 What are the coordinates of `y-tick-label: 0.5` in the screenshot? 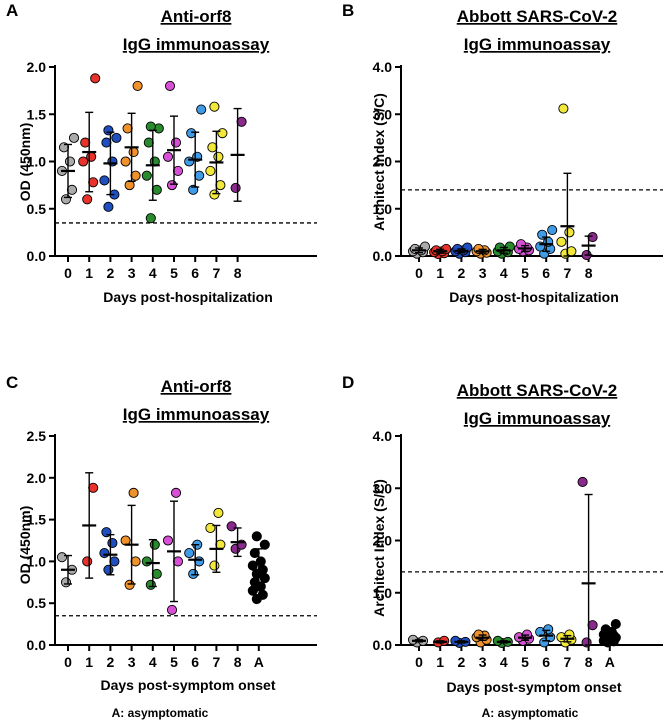 It's located at (37, 209).